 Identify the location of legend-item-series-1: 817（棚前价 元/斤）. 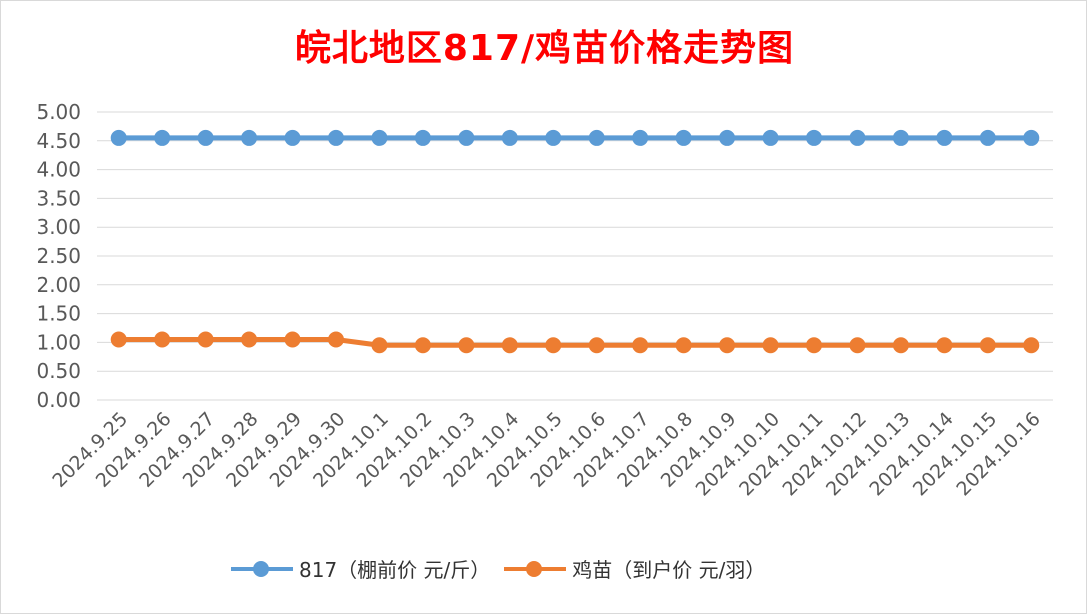
(360, 568).